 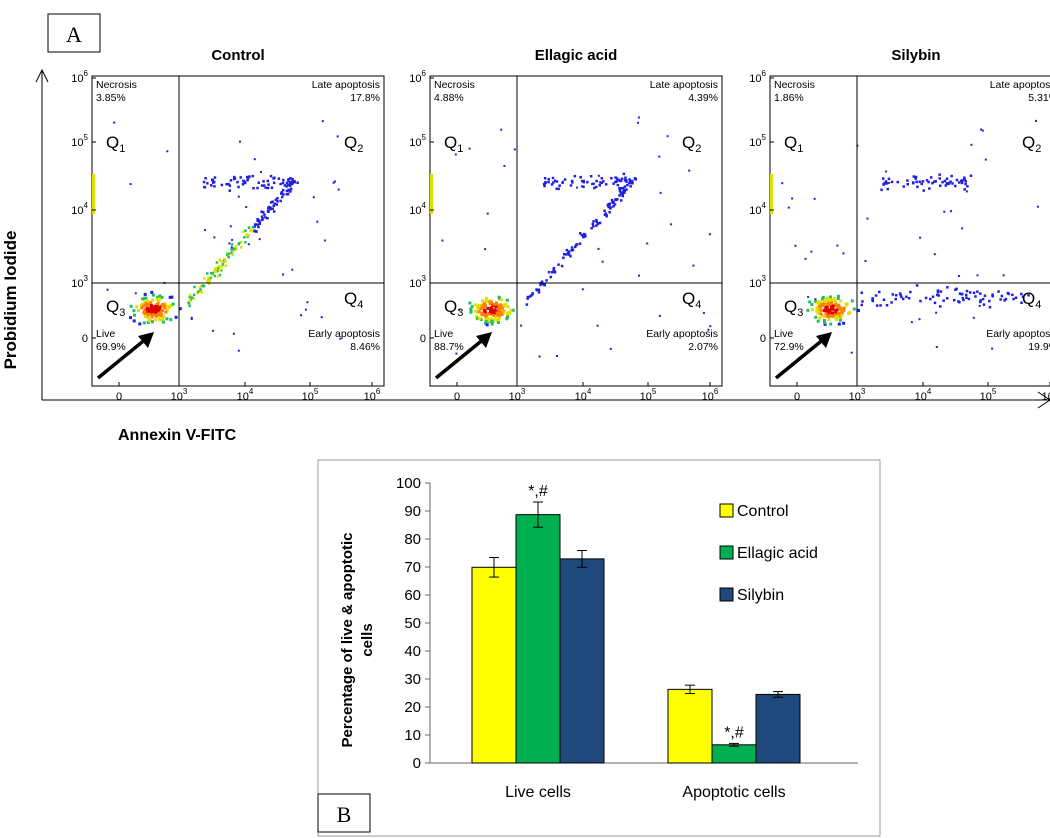 I want to click on x-tick-label: 106, so click(x=372, y=395).